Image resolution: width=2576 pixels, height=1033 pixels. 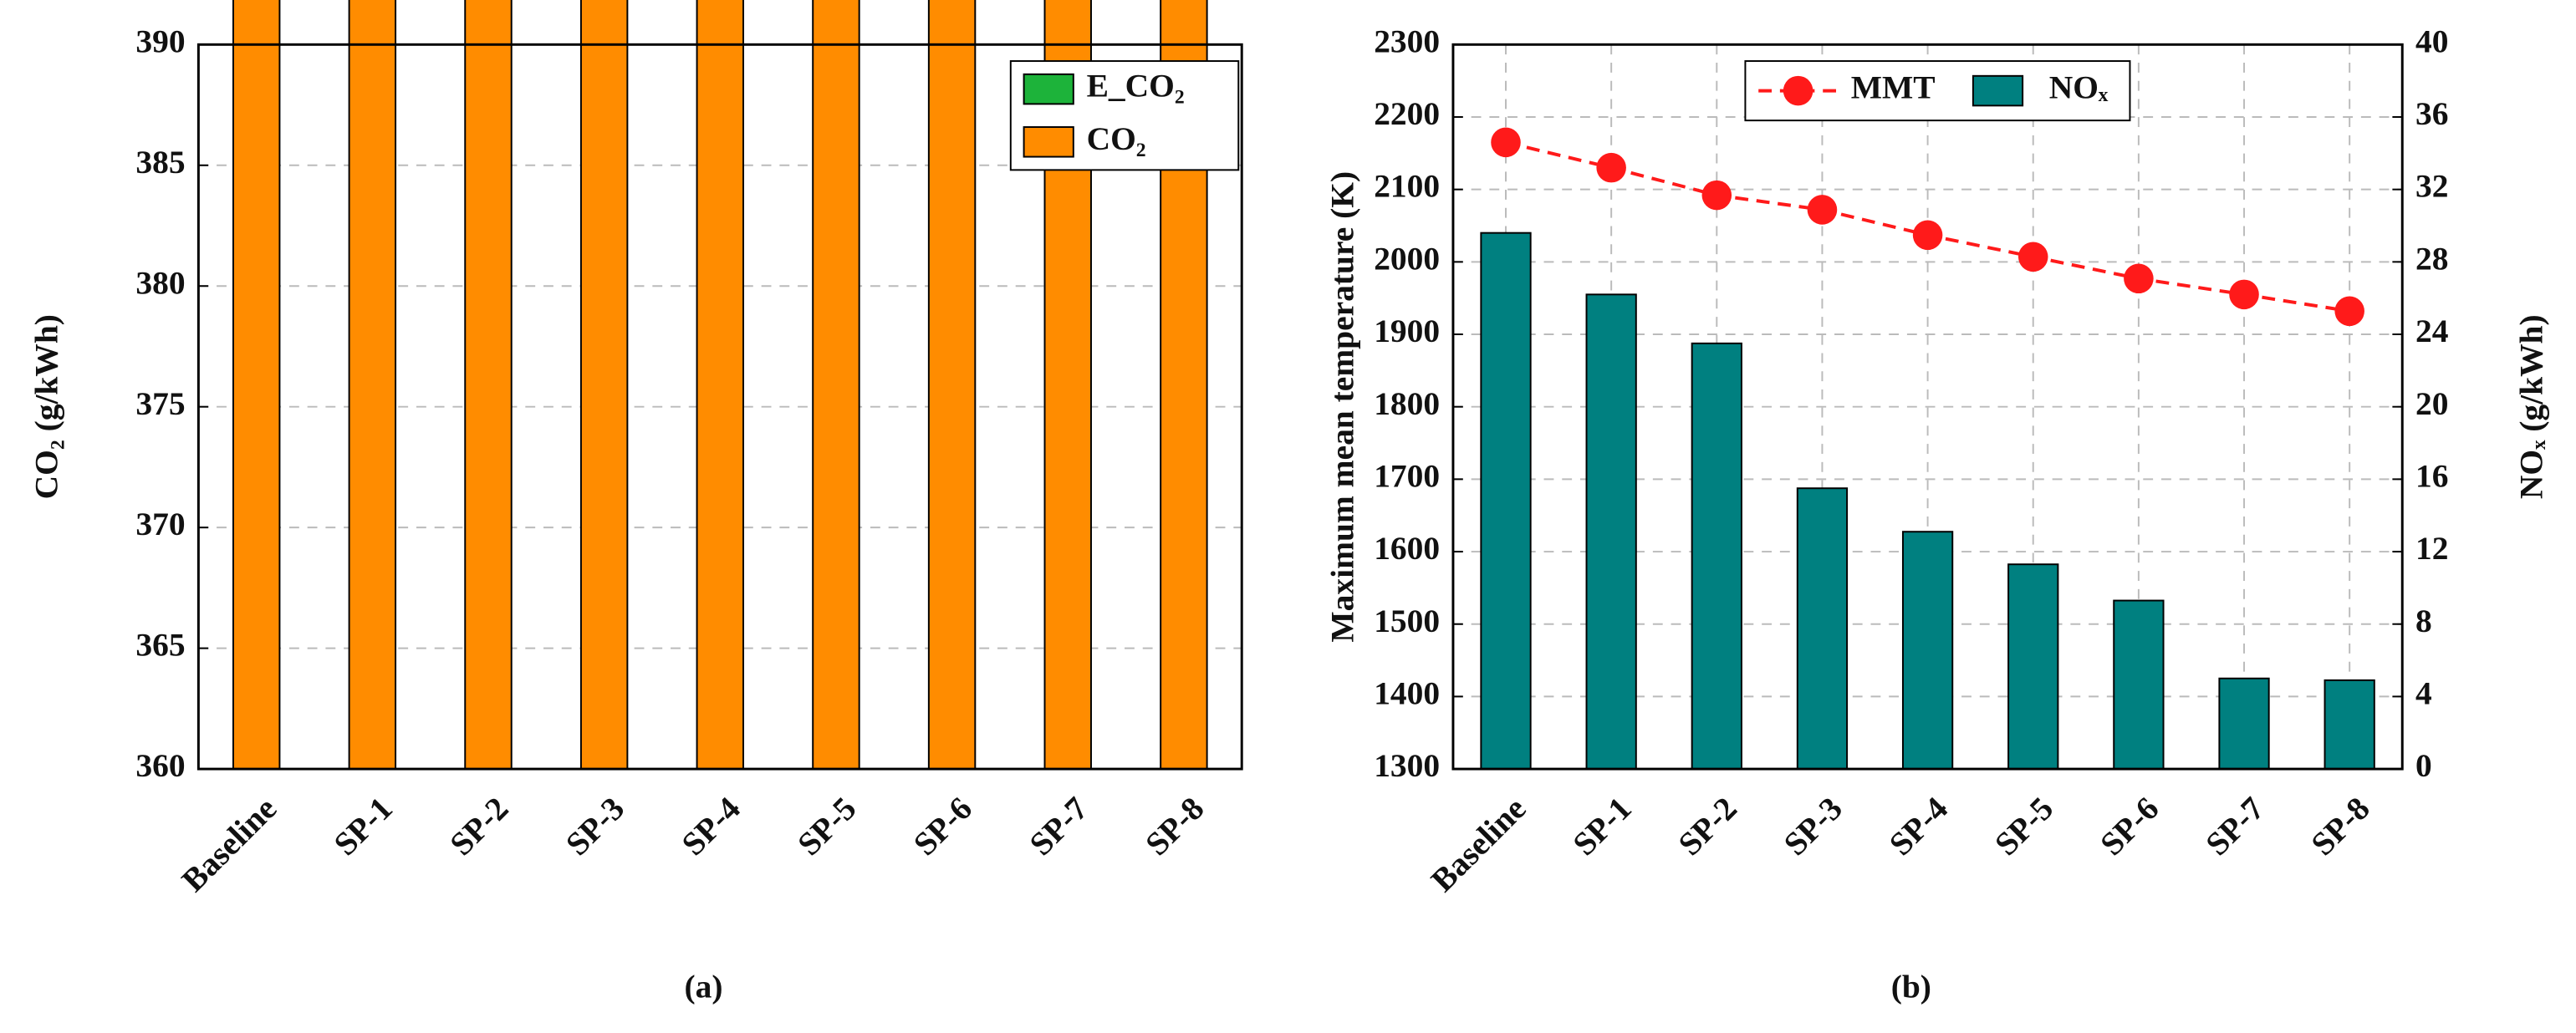 I want to click on y-tick-label: 1500, so click(x=1407, y=621).